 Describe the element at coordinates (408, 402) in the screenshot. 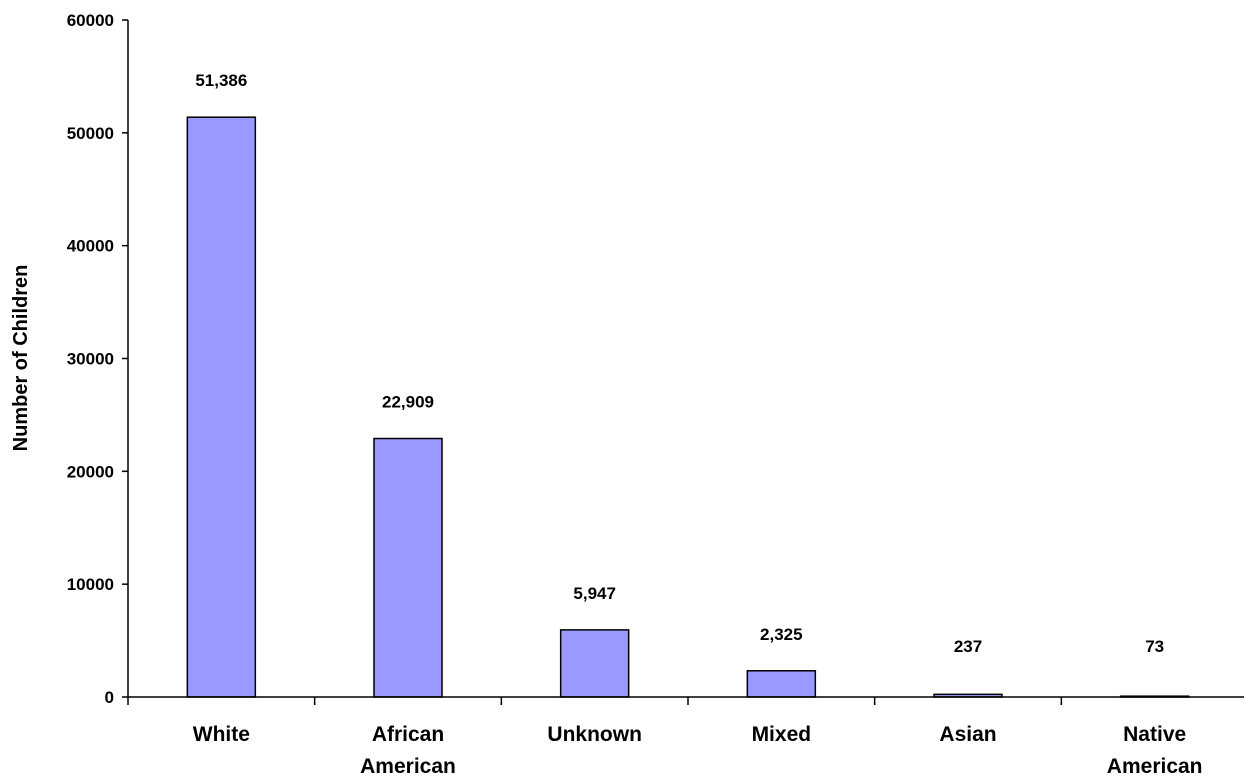

I see `data-label: 22,909` at that location.